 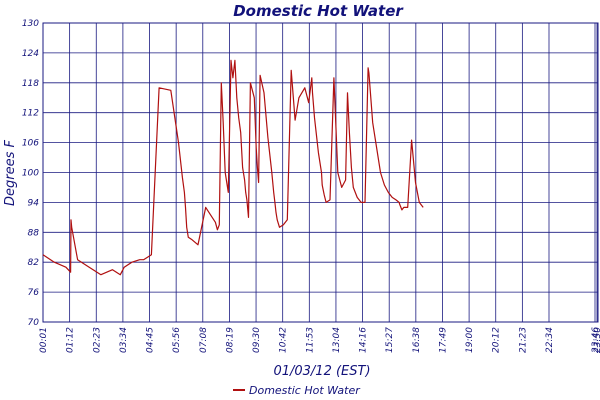 What do you see at coordinates (443, 340) in the screenshot?
I see `x-tick-label: 17:49` at bounding box center [443, 340].